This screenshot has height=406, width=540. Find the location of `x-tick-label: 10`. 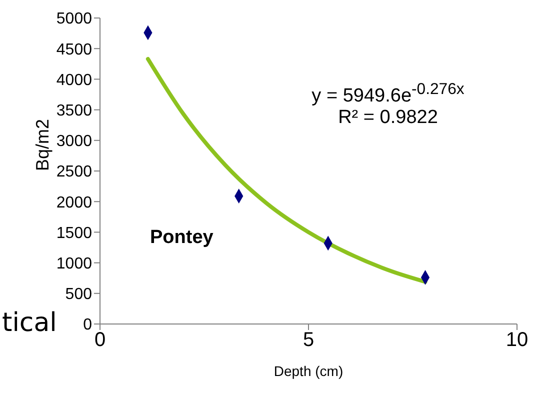

x-tick-label: 10 is located at coordinates (517, 340).